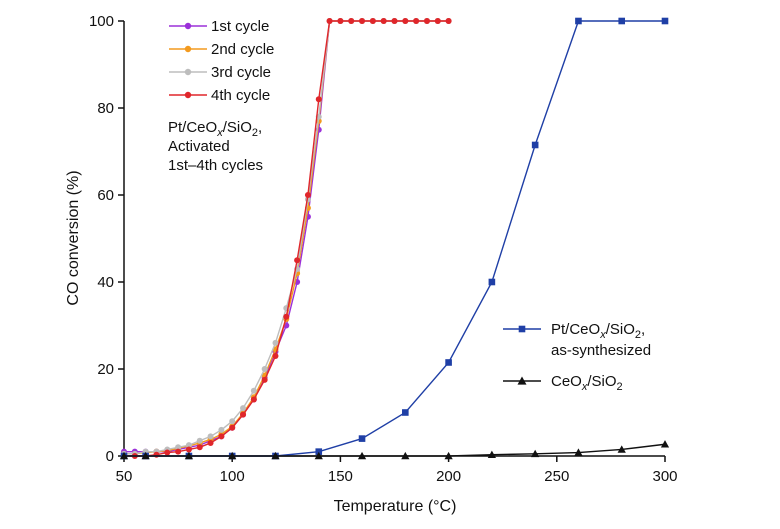 This screenshot has height=529, width=780. What do you see at coordinates (601, 350) in the screenshot?
I see `legend-label-as-synthesized-line-2: as-synthesized` at bounding box center [601, 350].